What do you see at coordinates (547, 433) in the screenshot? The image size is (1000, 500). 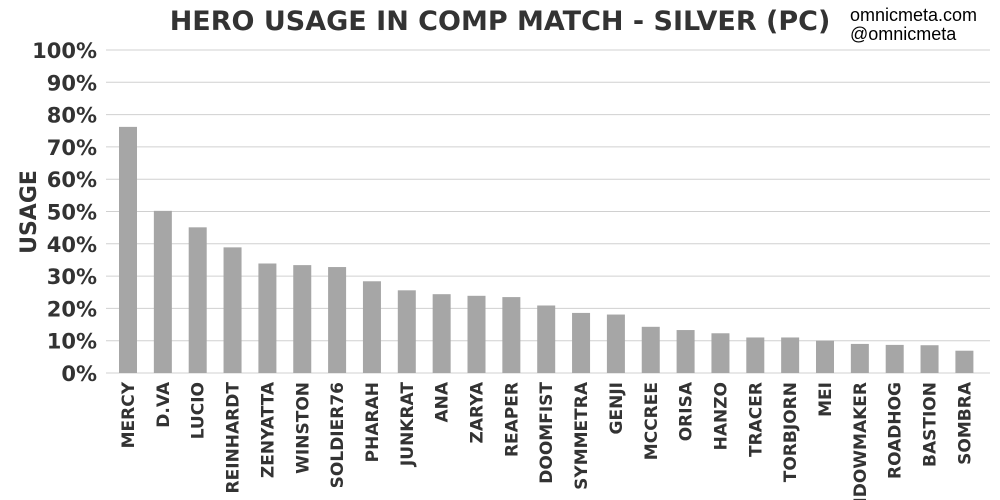 I see `x-category-label: DOOMFIST` at bounding box center [547, 433].